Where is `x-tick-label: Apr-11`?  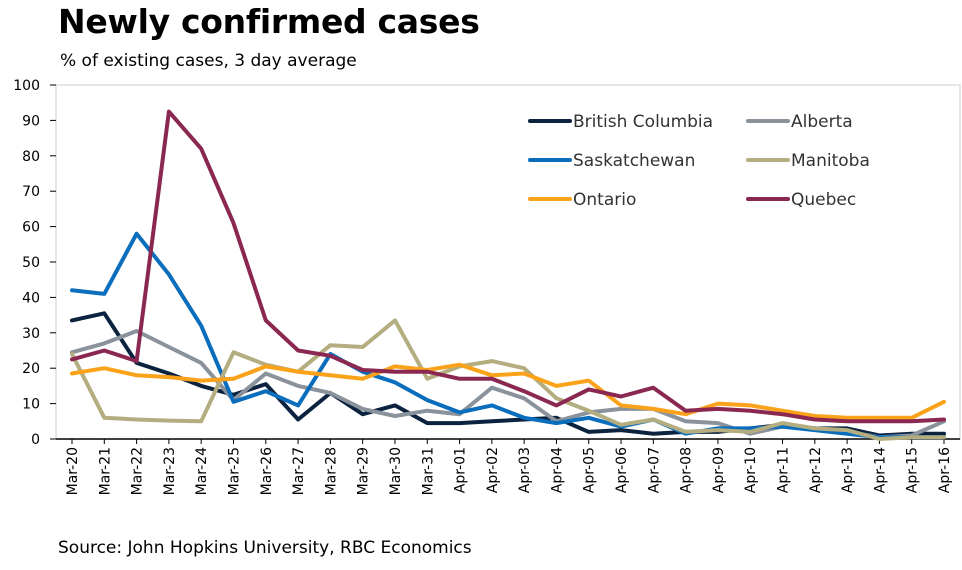 x-tick-label: Apr-11 is located at coordinates (784, 470).